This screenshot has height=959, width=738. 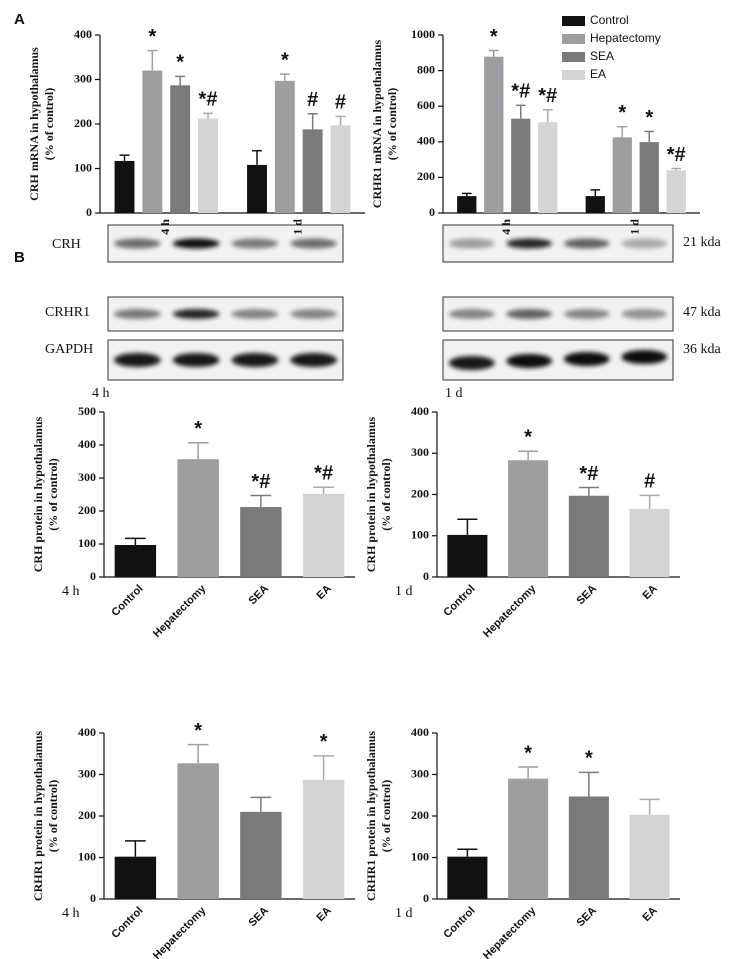 What do you see at coordinates (67, 312) in the screenshot?
I see `blot-row-label: CRHR1` at bounding box center [67, 312].